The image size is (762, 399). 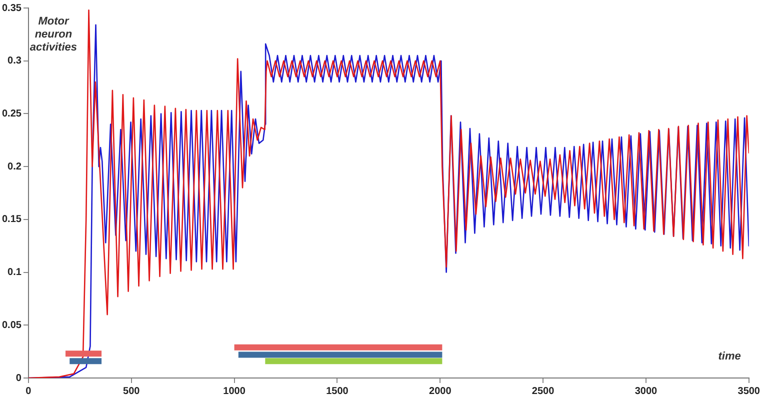 What do you see at coordinates (234, 391) in the screenshot?
I see `x-tick-label: 1000` at bounding box center [234, 391].